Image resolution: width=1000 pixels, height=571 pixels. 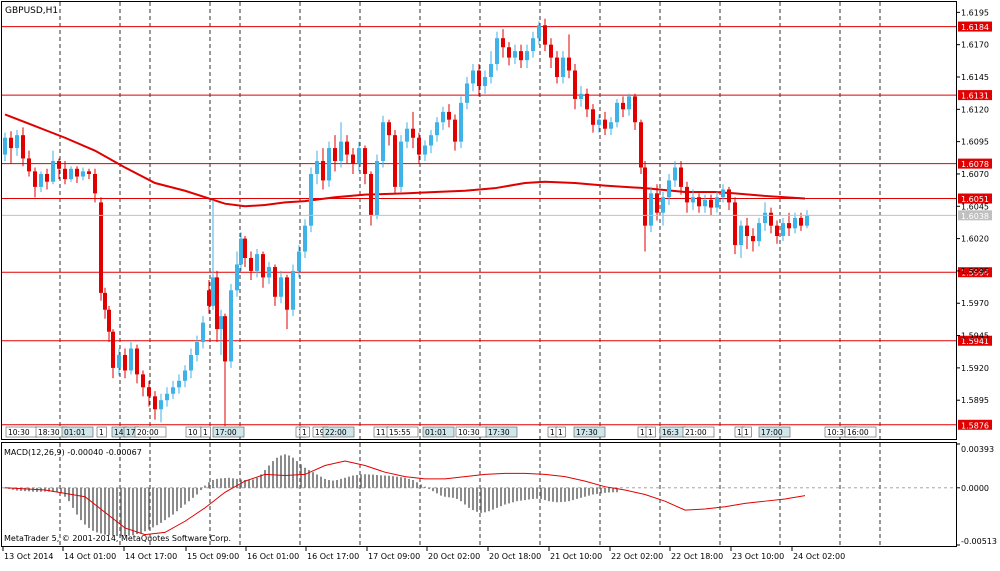 What do you see at coordinates (975, 109) in the screenshot?
I see `price-tick-label: 1.6120` at bounding box center [975, 109].